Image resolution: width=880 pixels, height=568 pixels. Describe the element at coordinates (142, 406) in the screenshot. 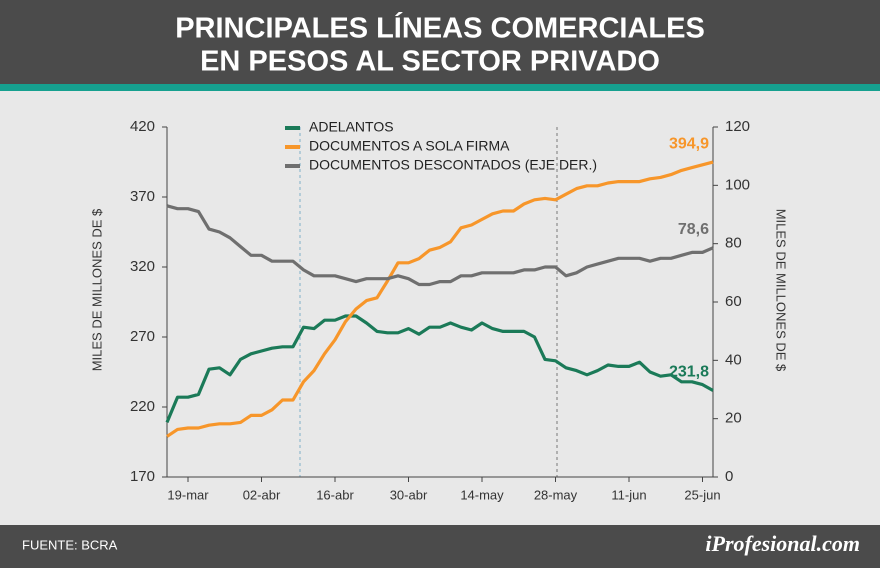

I see `y-tick-label: 220` at that location.